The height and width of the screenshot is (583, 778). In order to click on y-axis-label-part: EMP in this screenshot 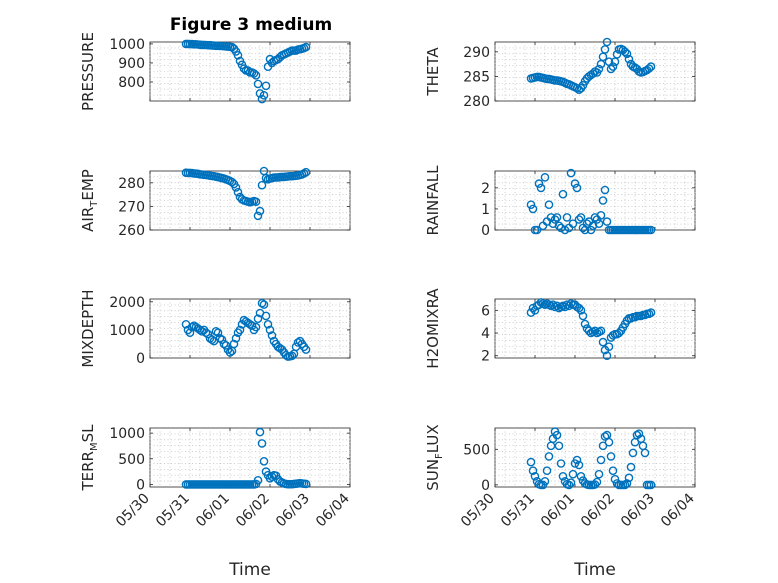, I will do `click(88, 184)`.